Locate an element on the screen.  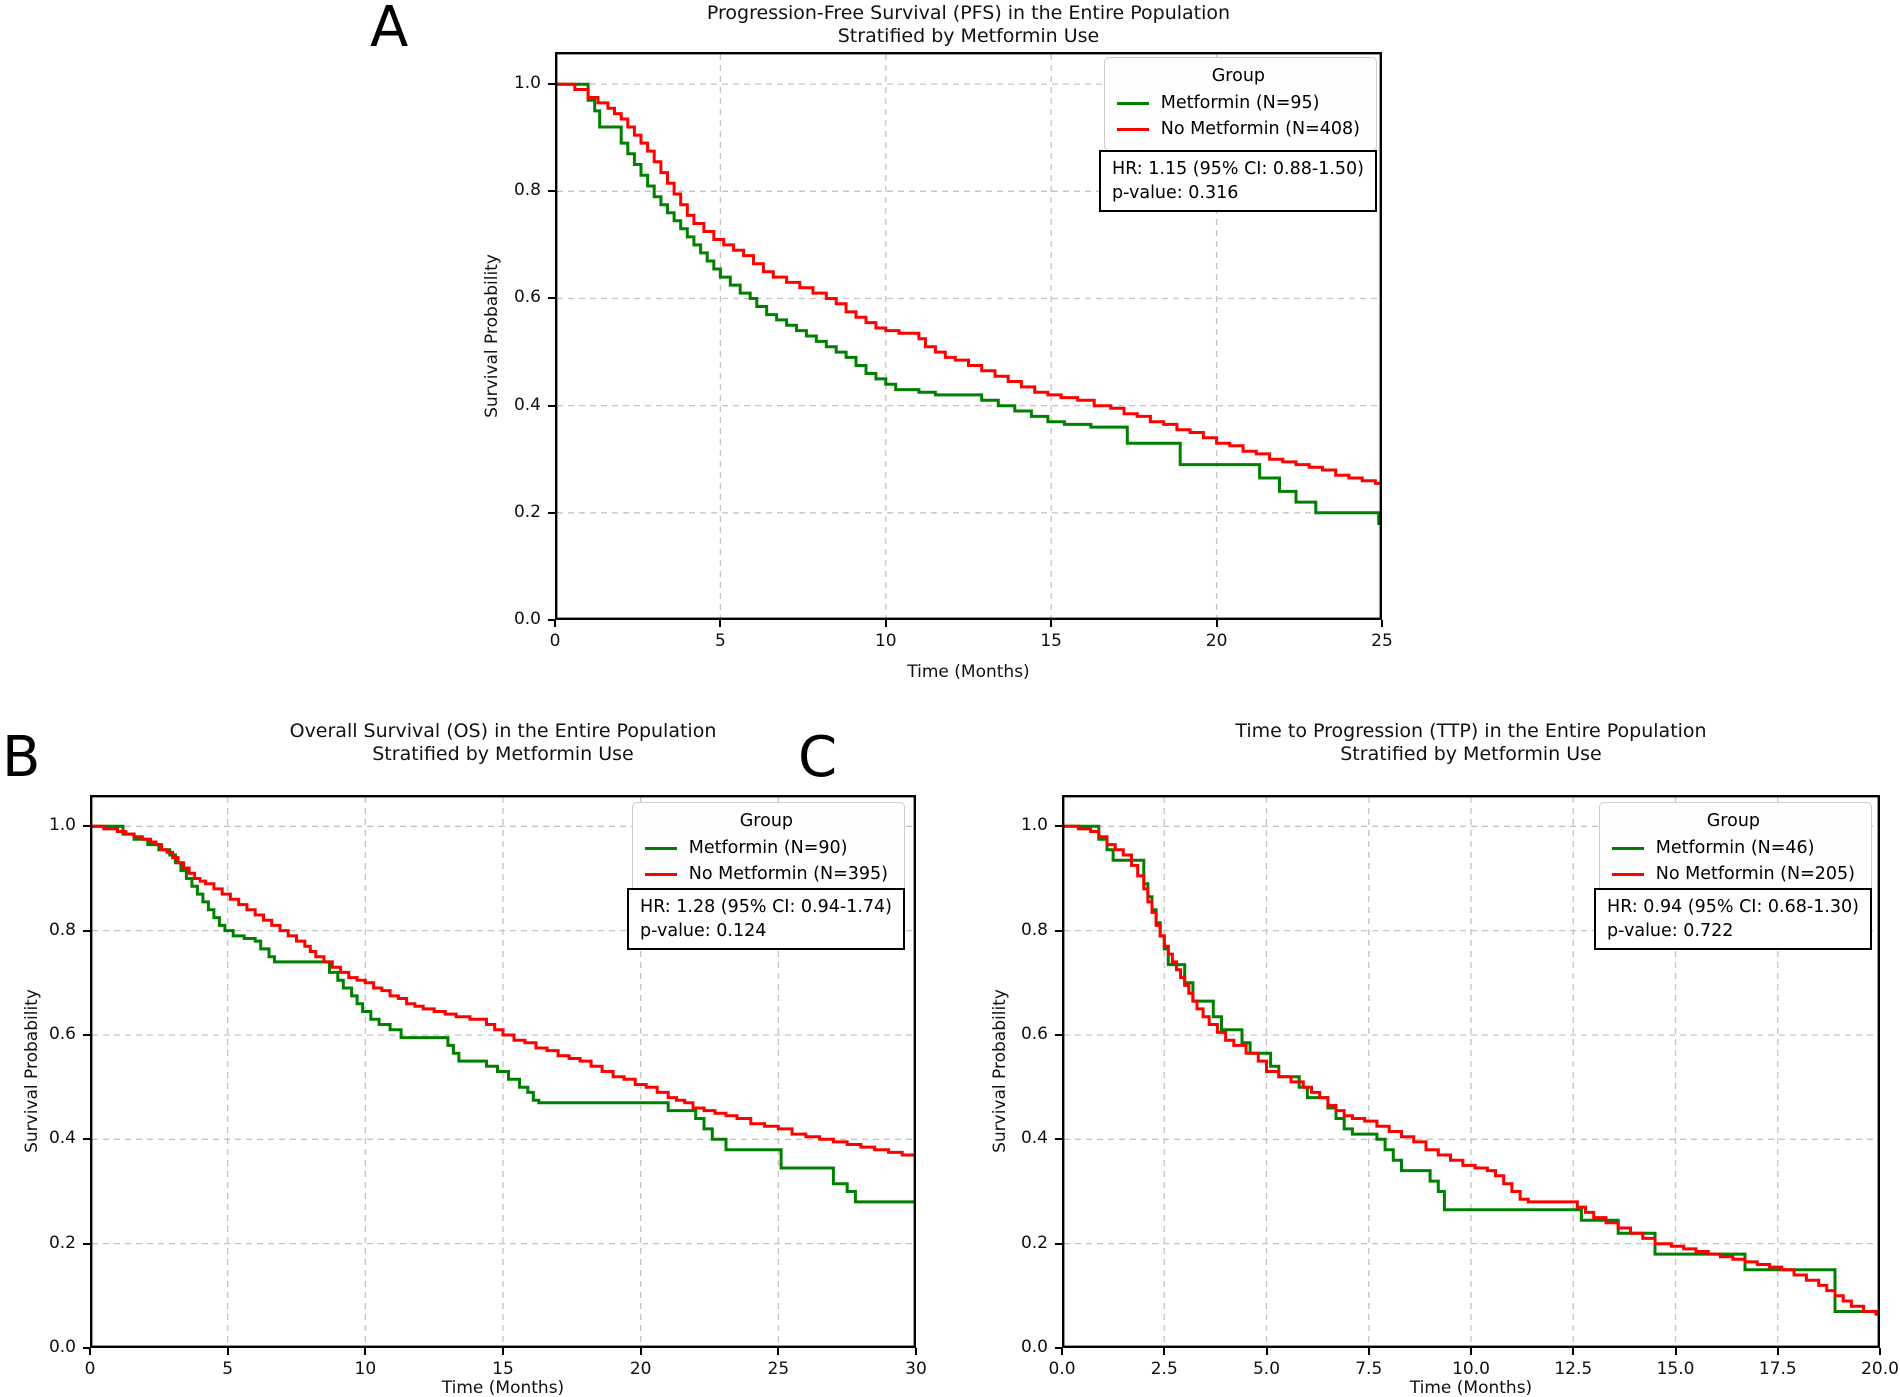
p-value-text: p-value: 0.722 is located at coordinates (1670, 931).